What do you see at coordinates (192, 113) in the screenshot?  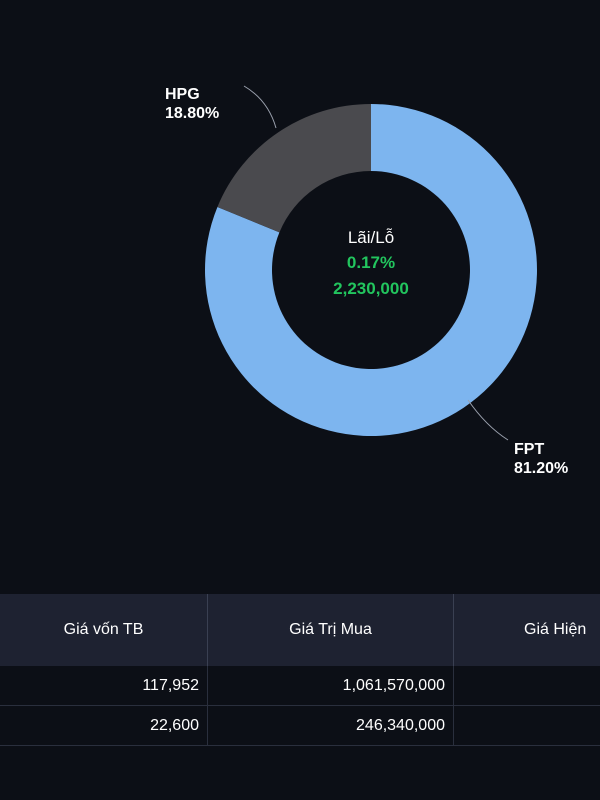 I see `hpg-percent: 18.80%` at bounding box center [192, 113].